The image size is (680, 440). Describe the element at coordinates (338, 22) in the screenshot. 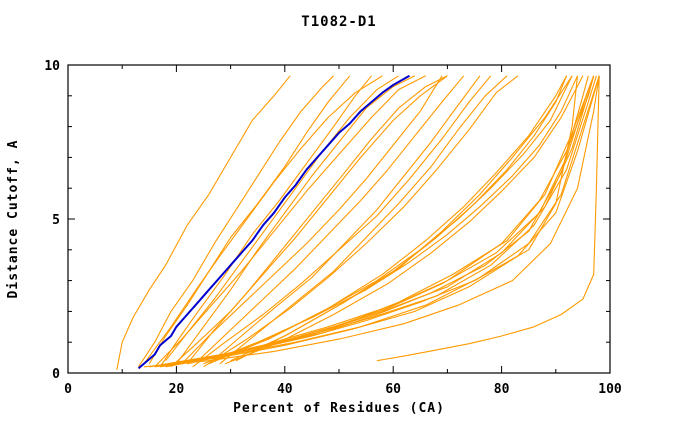

I see `chart-title: T1082-D1` at that location.